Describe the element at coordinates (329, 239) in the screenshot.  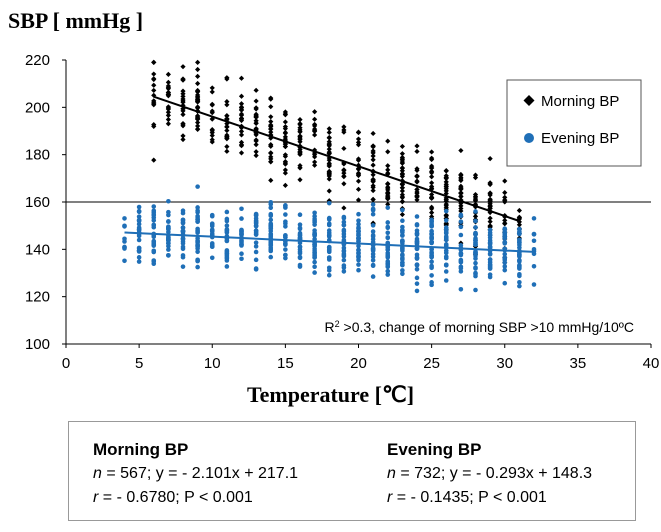
I see `evening-points` at that location.